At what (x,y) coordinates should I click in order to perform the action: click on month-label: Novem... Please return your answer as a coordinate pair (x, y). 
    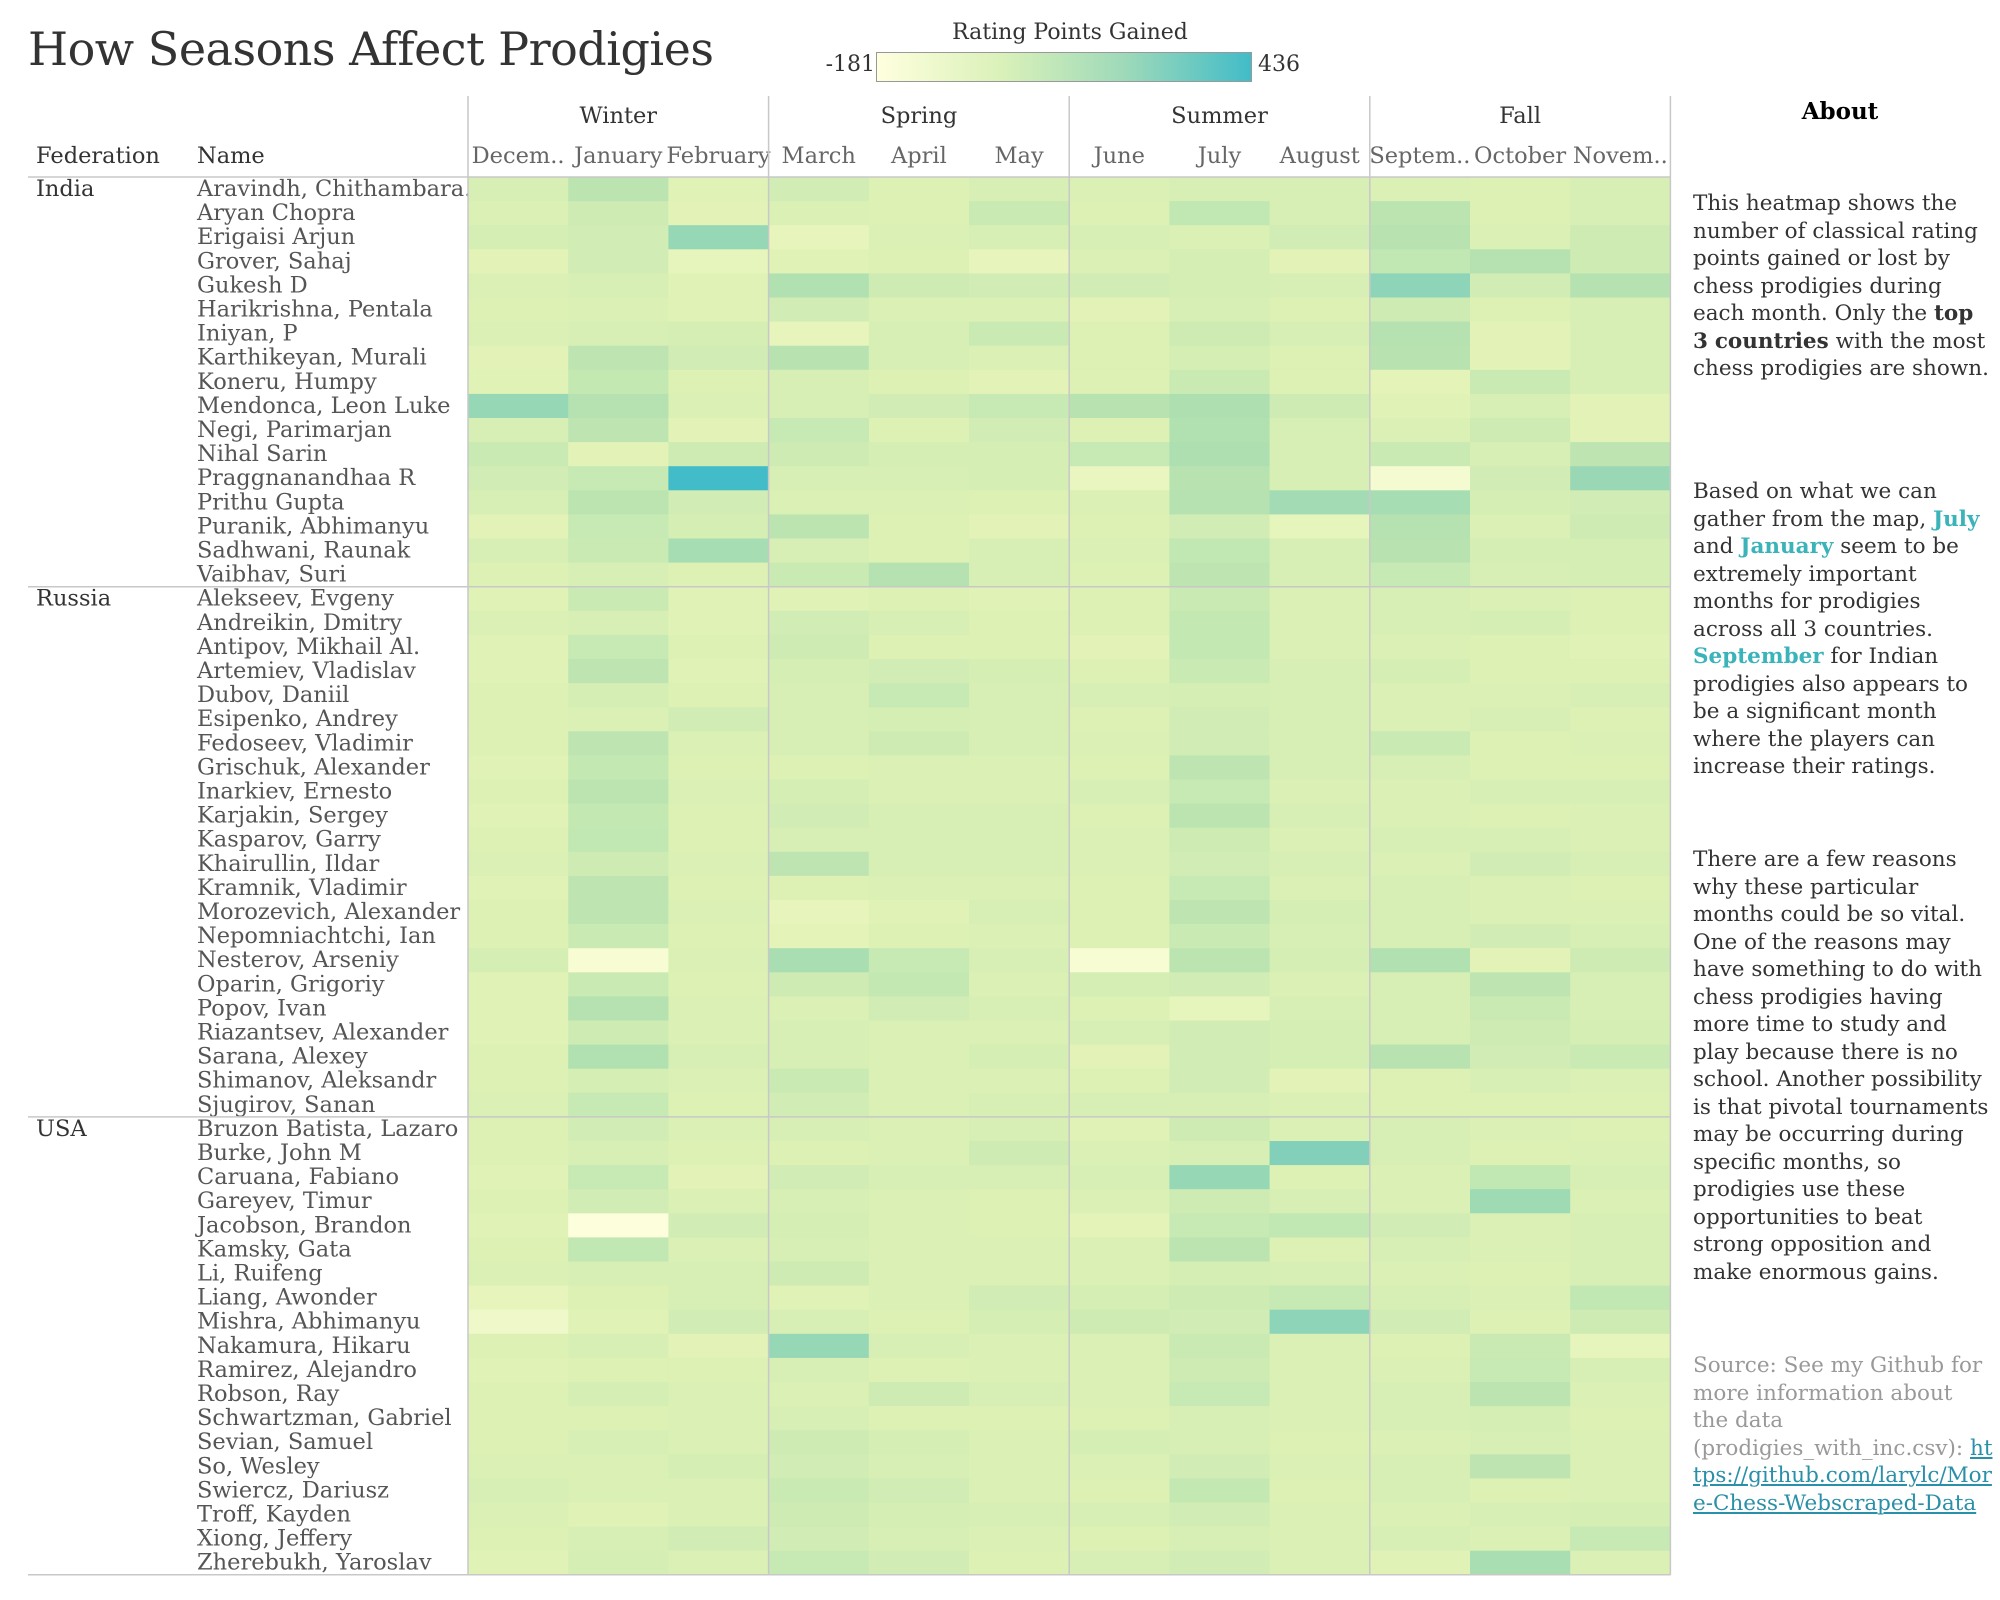
    Looking at the image, I should click on (1620, 156).